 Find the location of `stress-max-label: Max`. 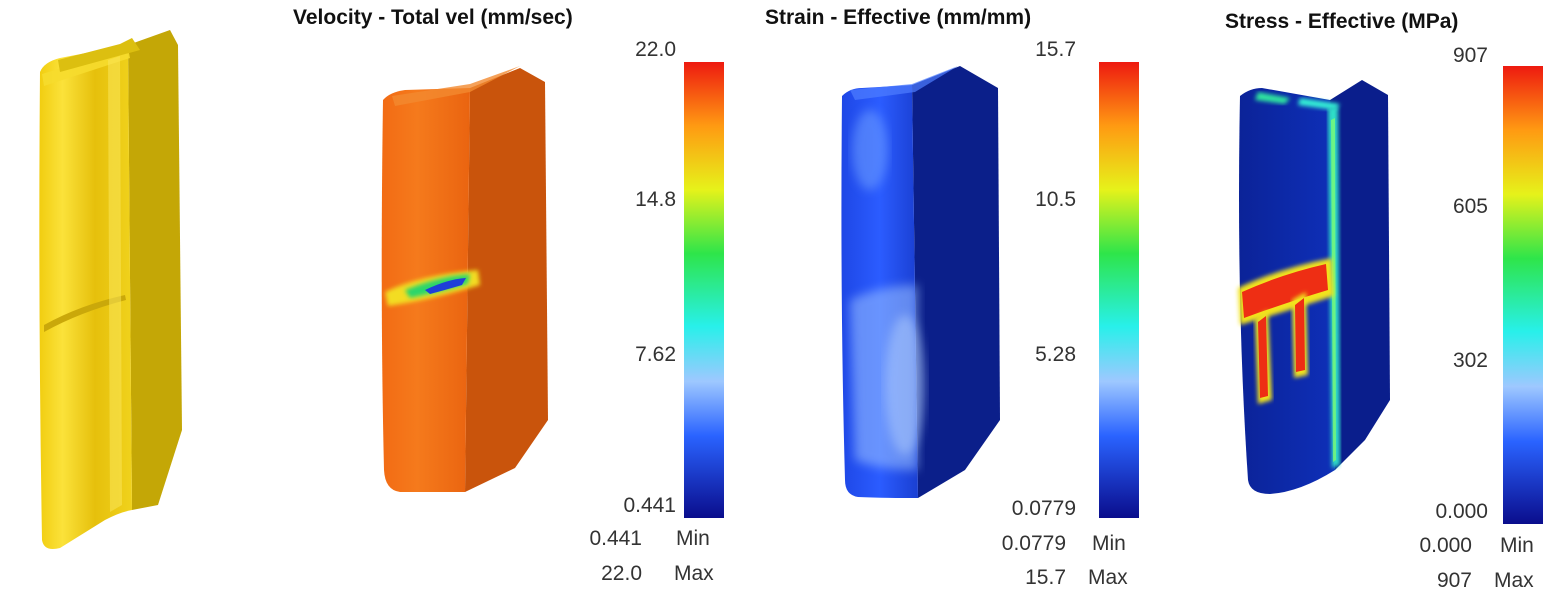

stress-max-label: Max is located at coordinates (1514, 580).